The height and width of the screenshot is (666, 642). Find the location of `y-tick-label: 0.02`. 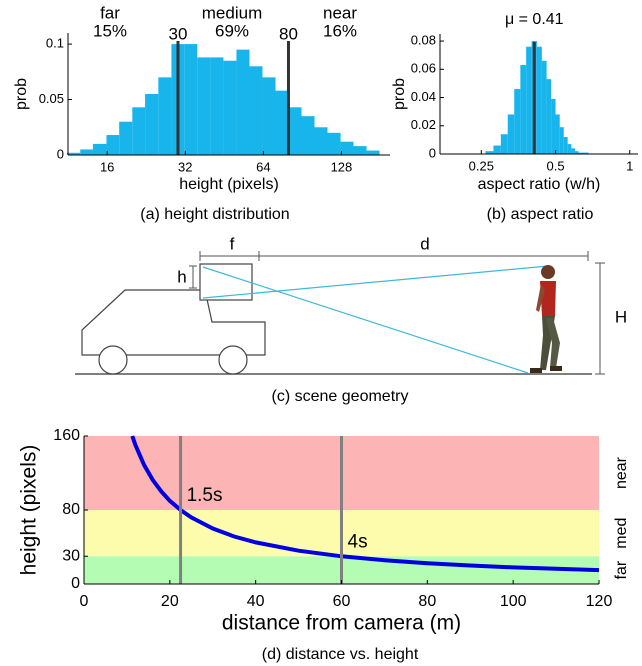

y-tick-label: 0.02 is located at coordinates (423, 124).